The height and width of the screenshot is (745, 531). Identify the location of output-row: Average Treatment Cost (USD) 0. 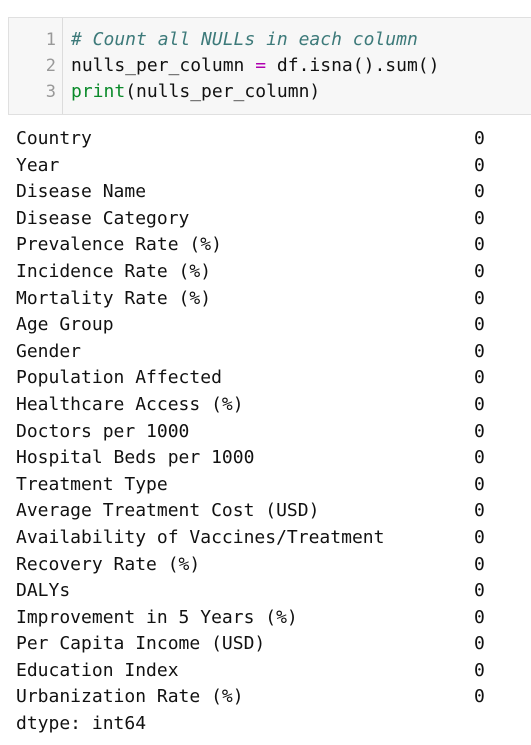
(266, 511).